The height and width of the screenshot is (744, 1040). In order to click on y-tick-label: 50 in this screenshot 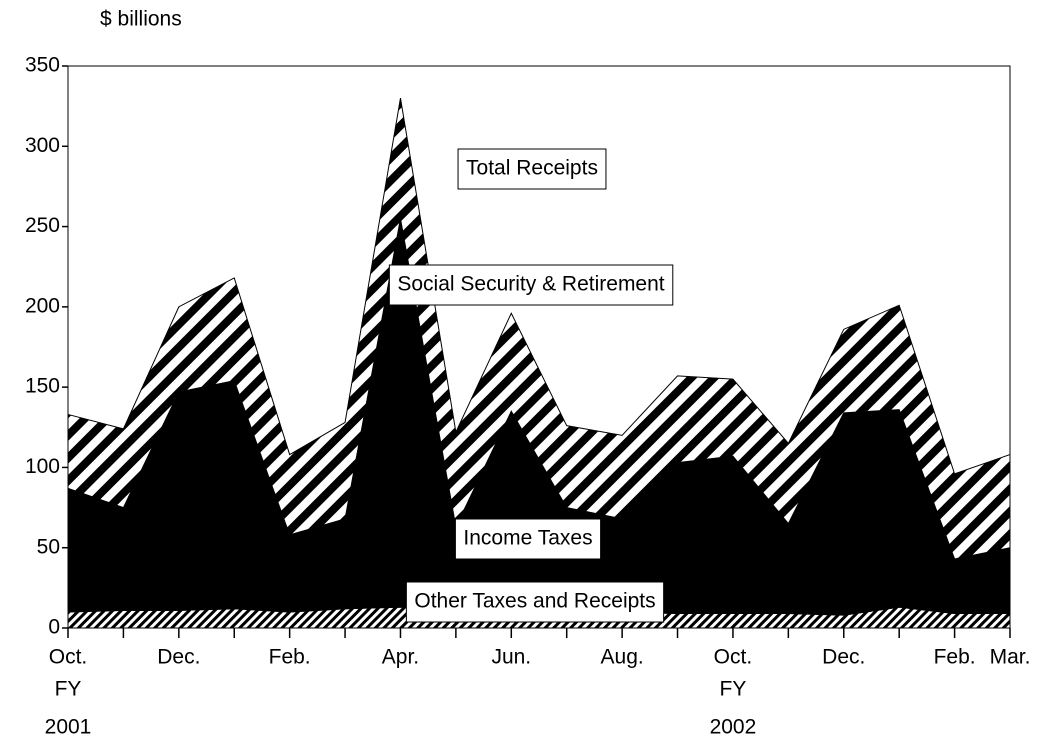, I will do `click(48, 546)`.